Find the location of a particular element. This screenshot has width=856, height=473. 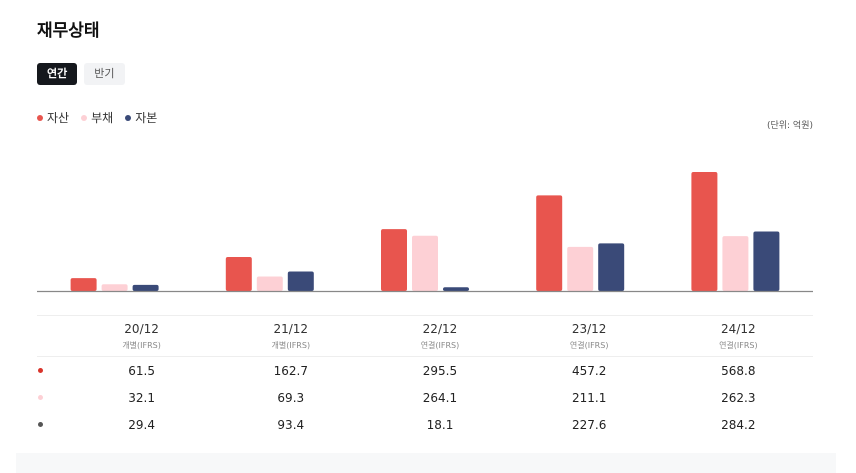

legend-item-assets: 자산 is located at coordinates (53, 117).